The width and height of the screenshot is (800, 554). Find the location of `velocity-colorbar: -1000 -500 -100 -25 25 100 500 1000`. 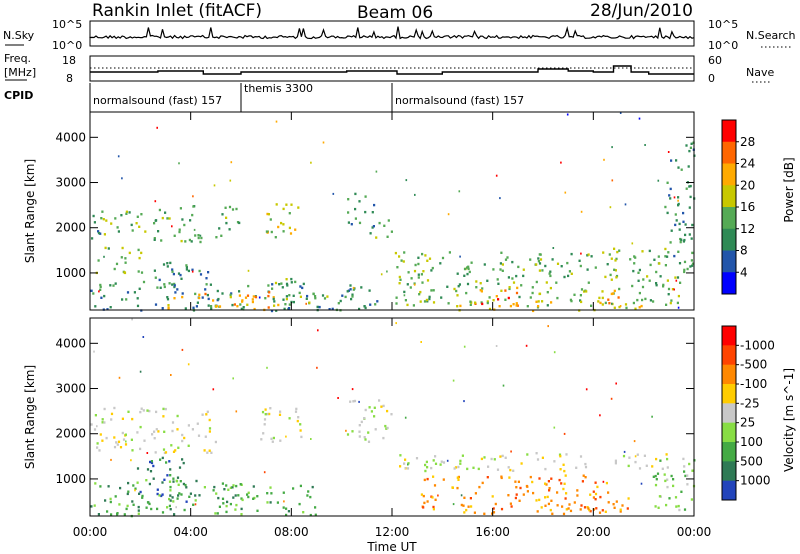

velocity-colorbar: -1000 -500 -100 -25 25 100 500 1000 is located at coordinates (748, 413).